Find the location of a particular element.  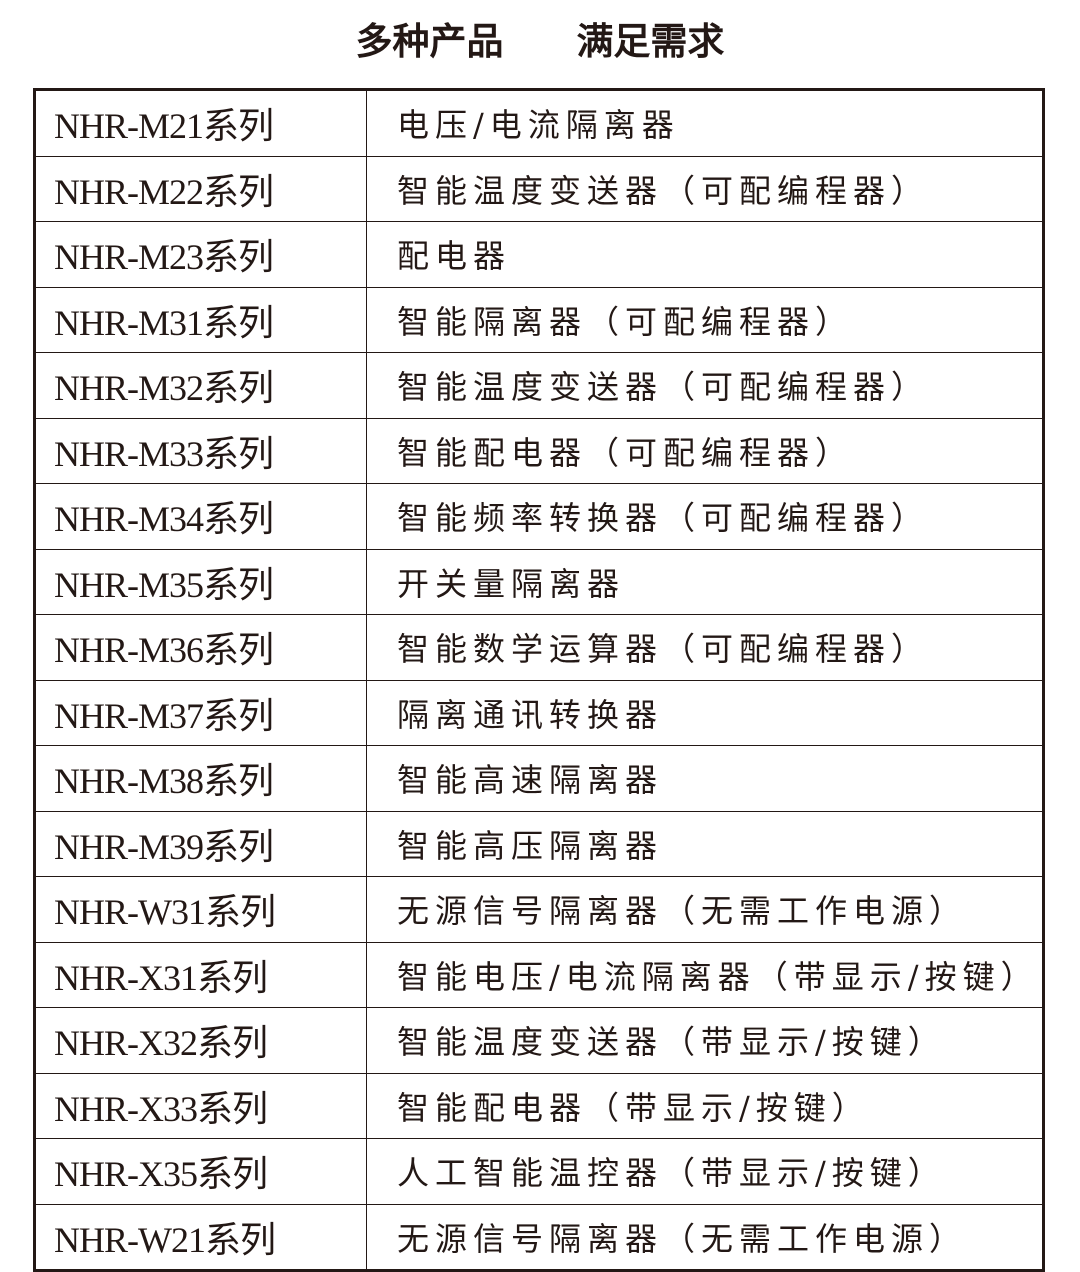

series-code: NHR-M32系列 is located at coordinates (200, 385).